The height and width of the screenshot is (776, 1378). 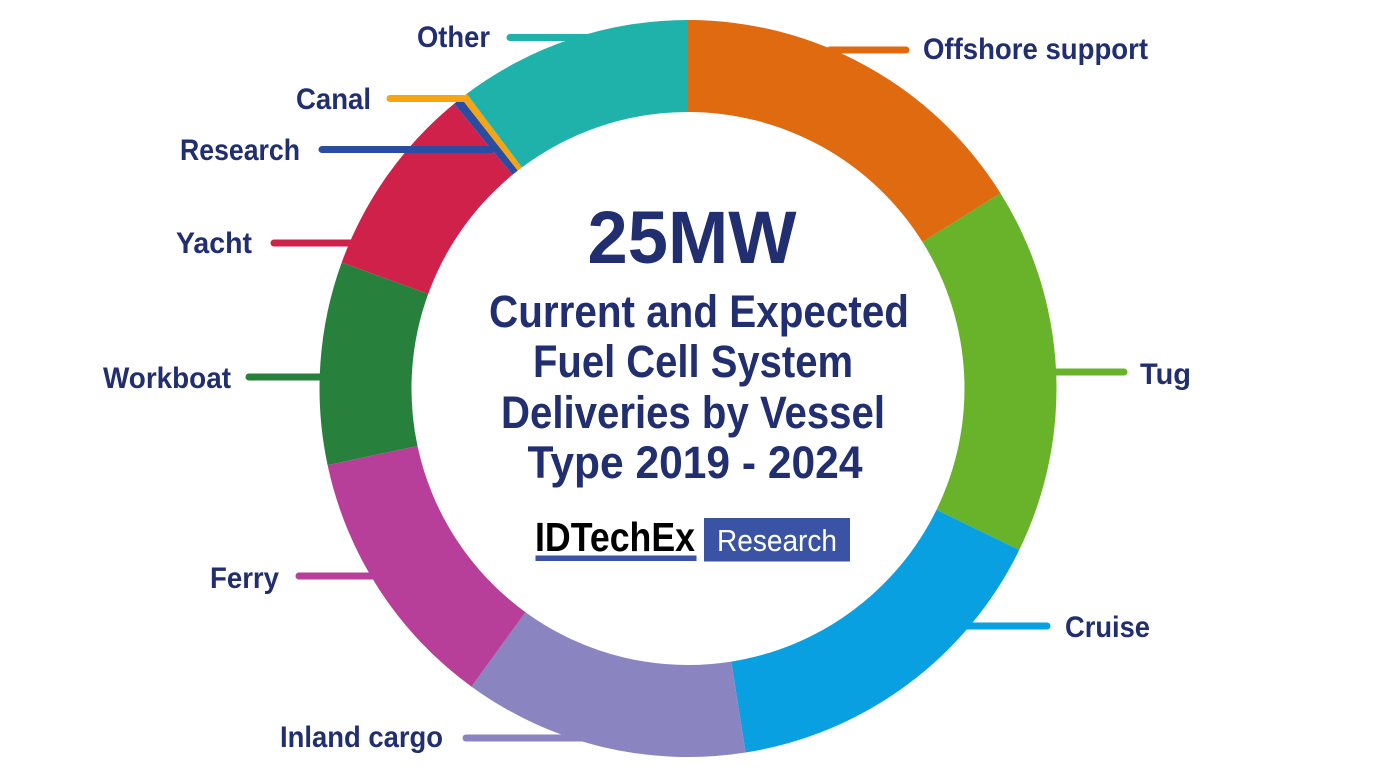 What do you see at coordinates (1165, 374) in the screenshot?
I see `svg-text: Tug` at bounding box center [1165, 374].